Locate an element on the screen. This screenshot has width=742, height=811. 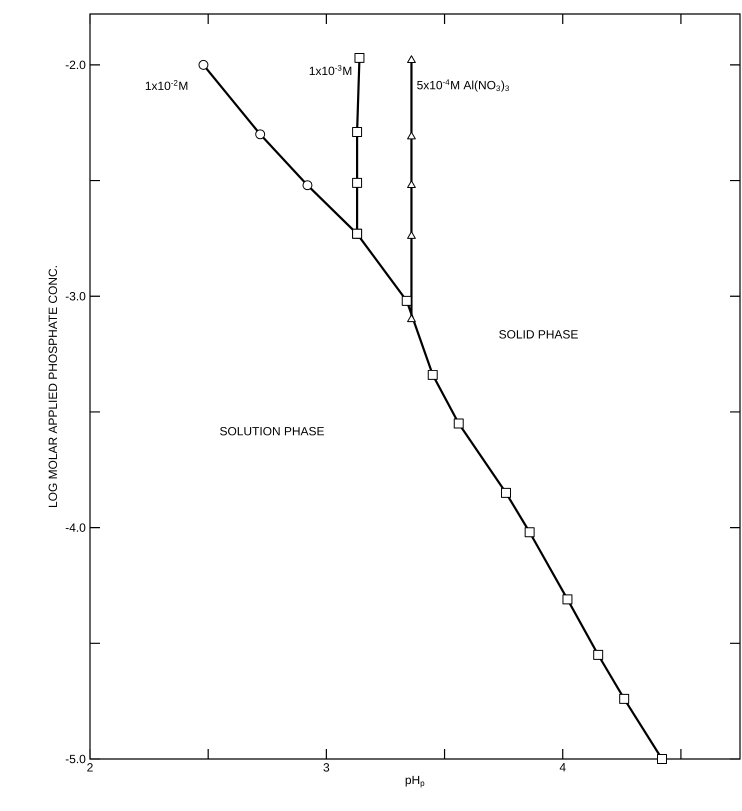
series-label: 1x10$^{-2}$M is located at coordinates (167, 85).